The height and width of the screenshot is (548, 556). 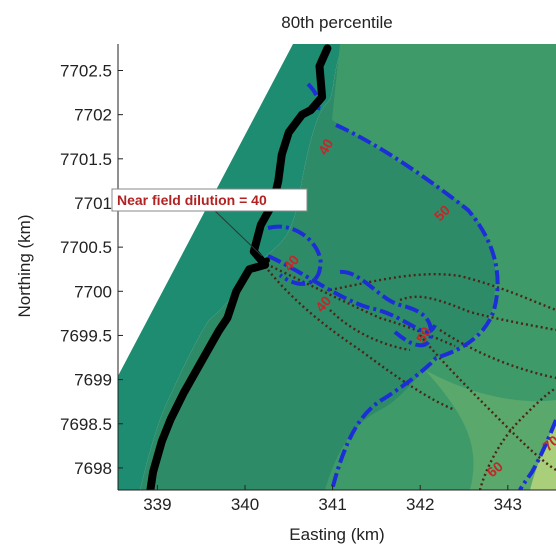 I want to click on y-tick-label: 7702.5, so click(x=86, y=70).